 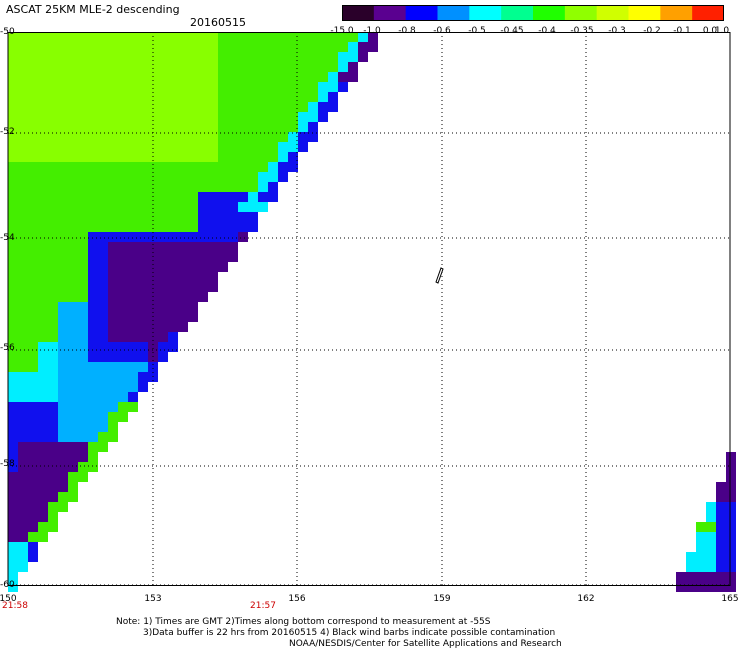 I want to click on product-date: 20160515, so click(x=218, y=22).